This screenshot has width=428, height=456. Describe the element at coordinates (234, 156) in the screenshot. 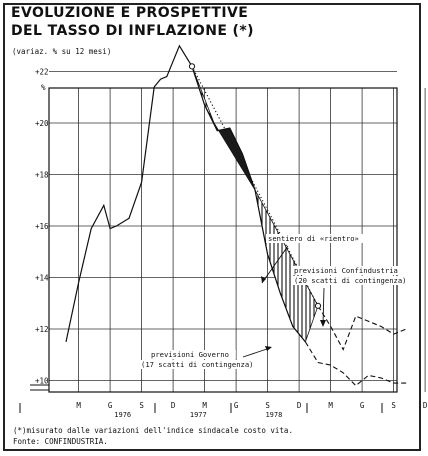

I see `band-solid` at that location.